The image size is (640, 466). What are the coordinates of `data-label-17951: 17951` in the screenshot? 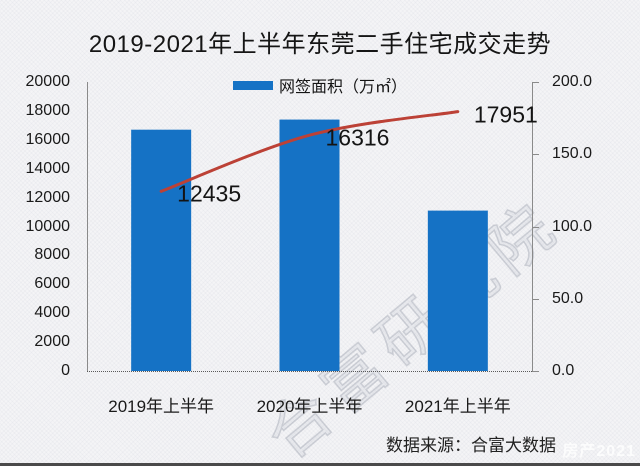 It's located at (505, 114).